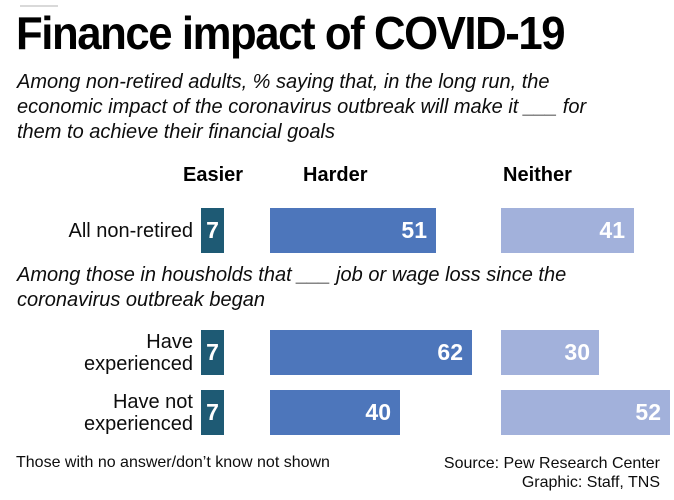 This screenshot has width=674, height=500. I want to click on column-header-harder: Harder, so click(335, 175).